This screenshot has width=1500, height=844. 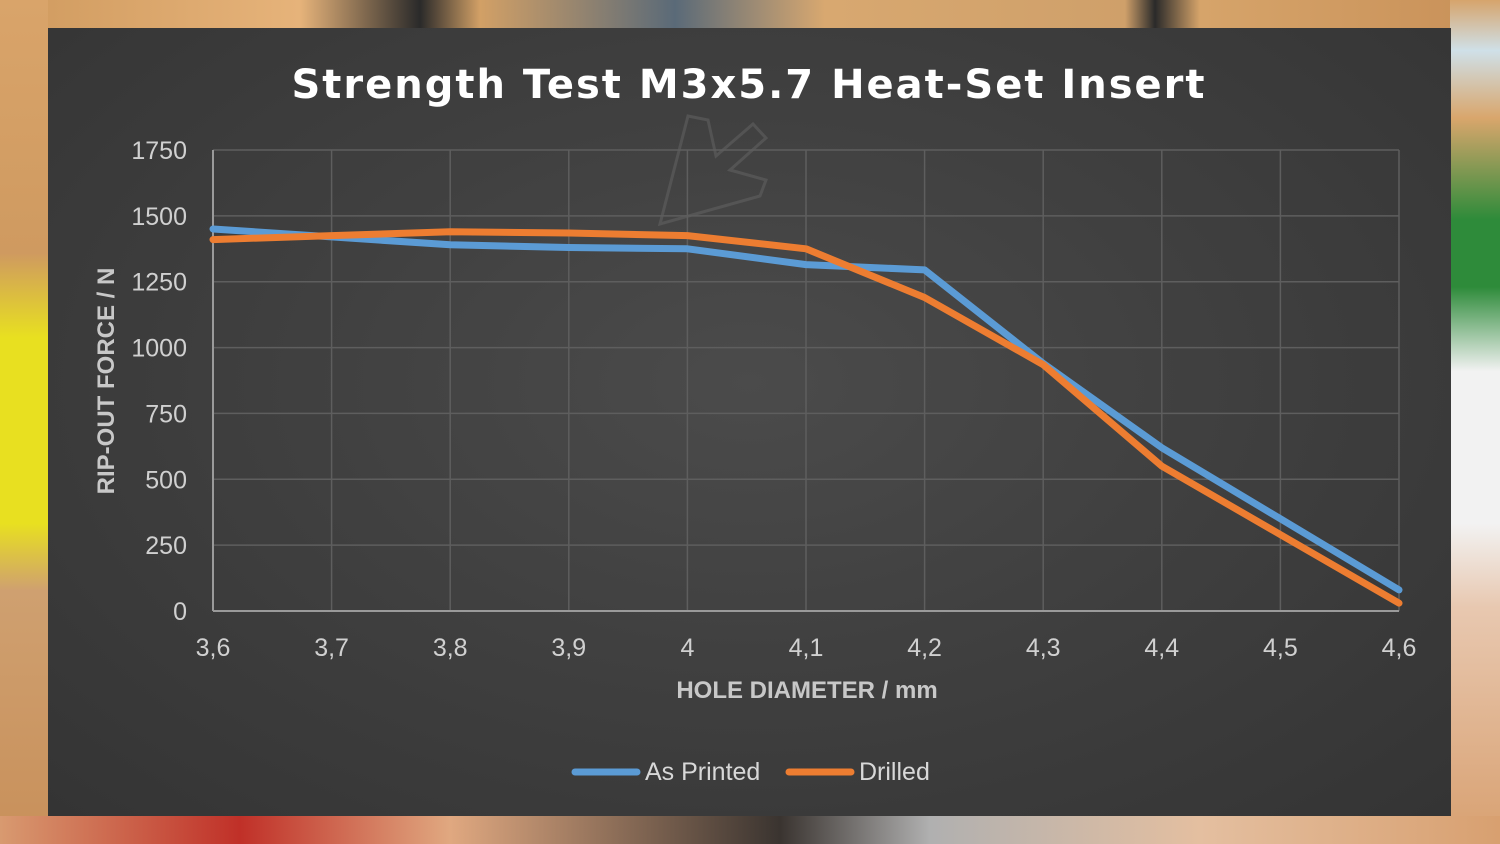 I want to click on x-tick-label: 3,9, so click(x=568, y=648).